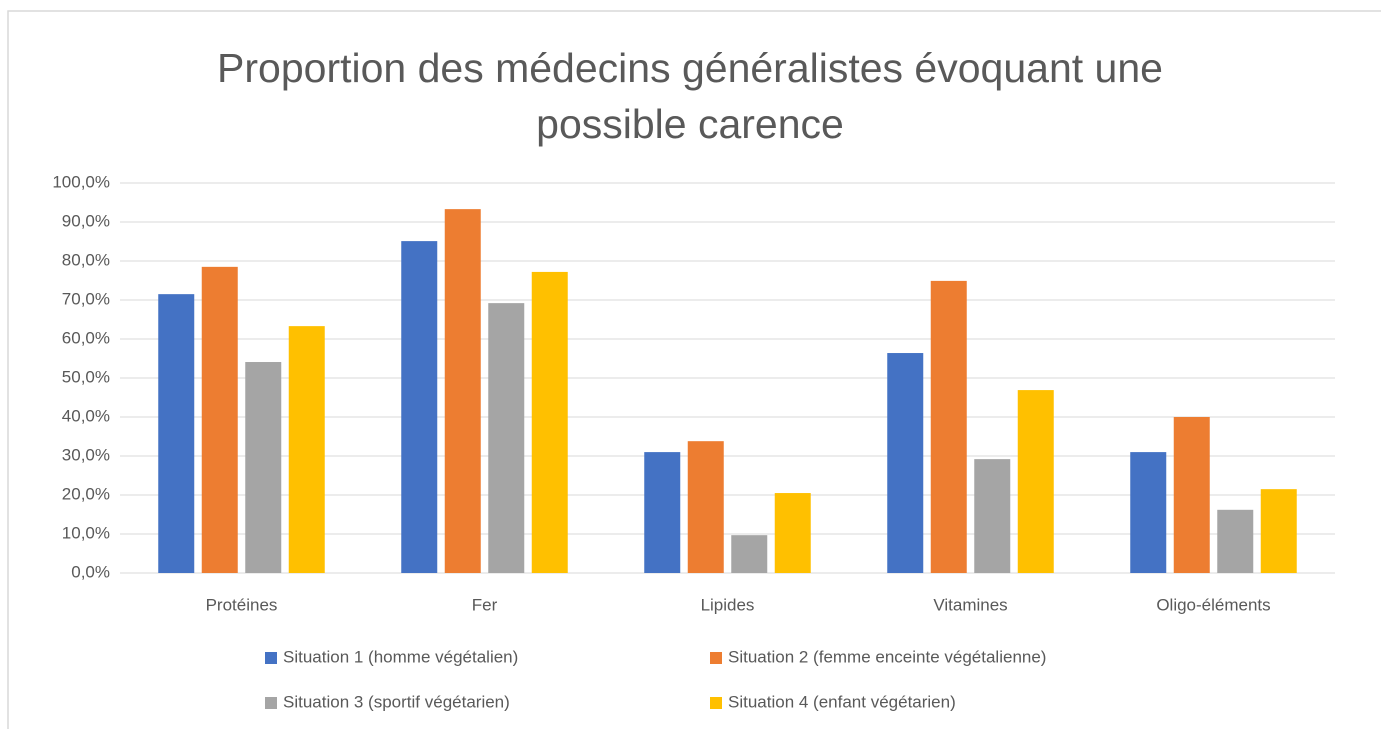 The image size is (1381, 729). Describe the element at coordinates (86, 454) in the screenshot. I see `y-tick-label: 30,0%` at that location.